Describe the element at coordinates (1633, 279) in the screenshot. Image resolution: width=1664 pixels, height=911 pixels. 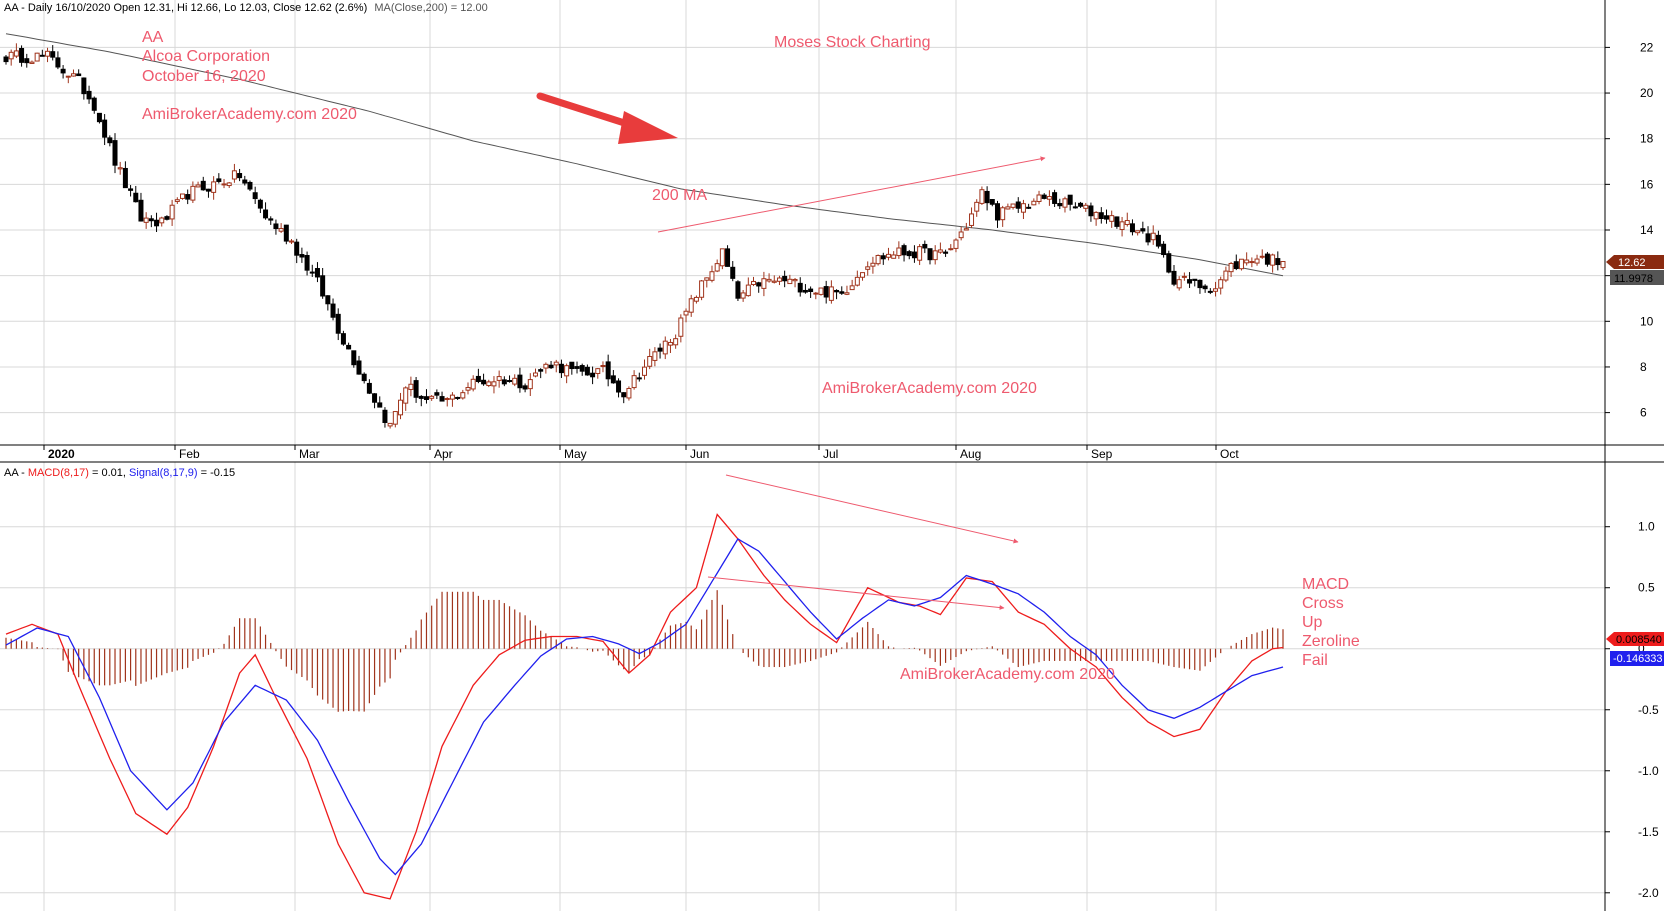
I see `svg-text: 11.9978` at that location.